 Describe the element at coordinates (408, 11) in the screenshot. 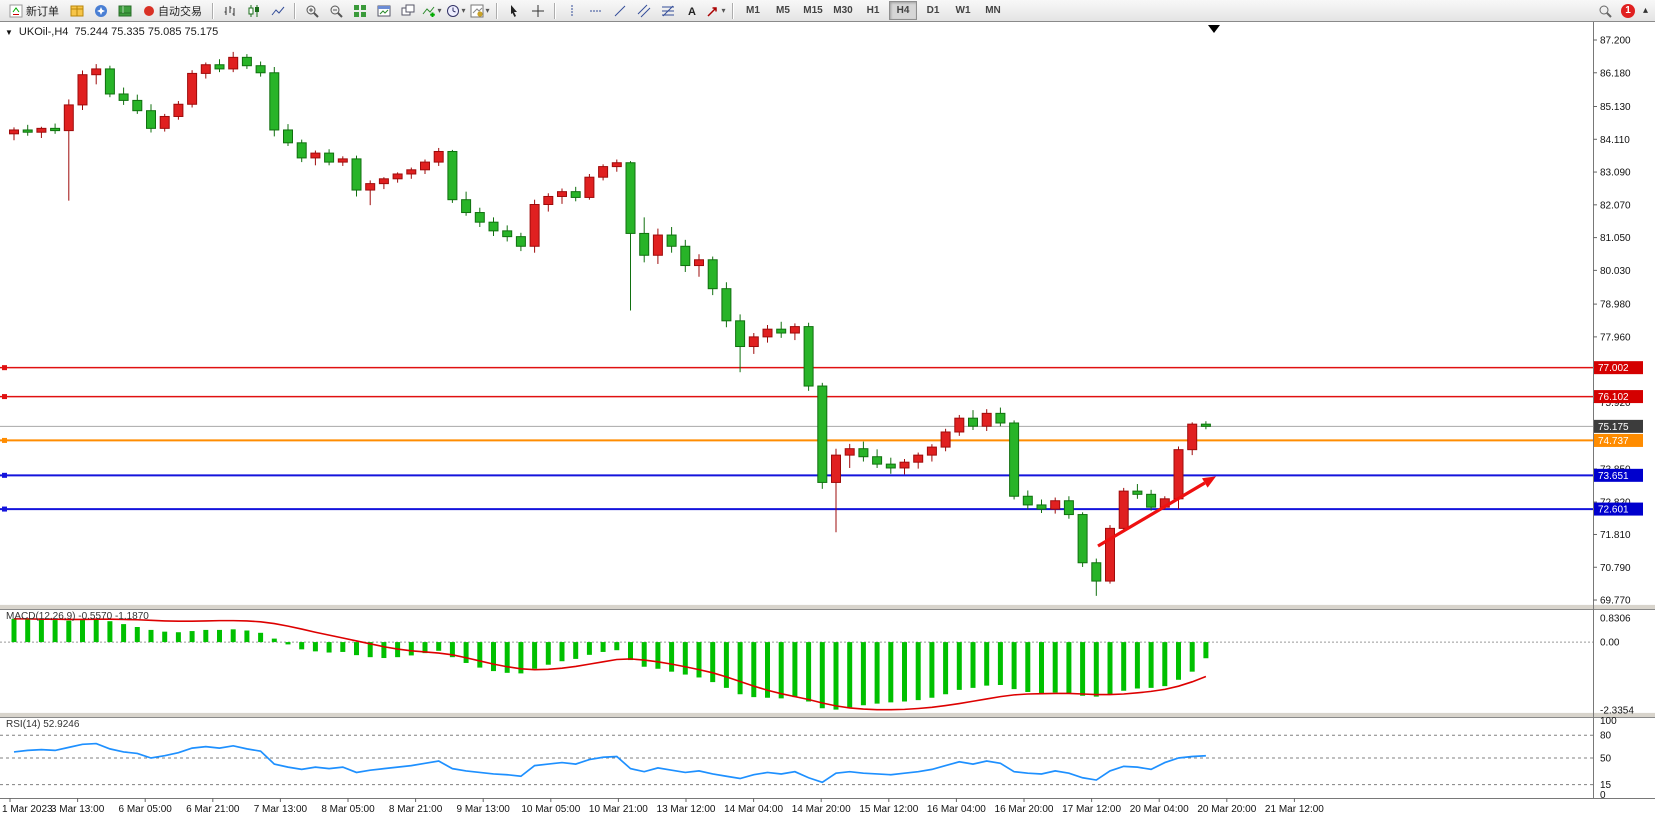

I see `chart-list-icon` at that location.